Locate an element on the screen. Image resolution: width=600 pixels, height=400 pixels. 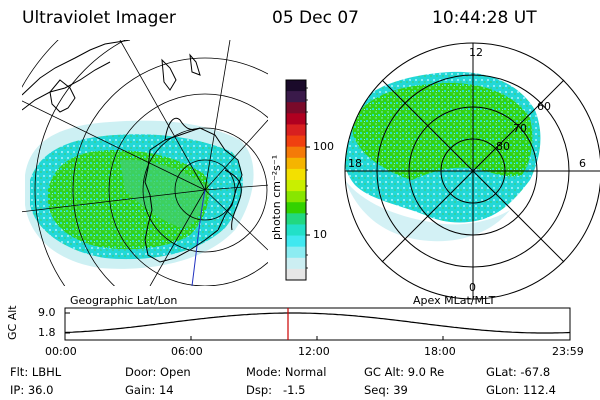
geo-coastline-north is located at coordinates (76, 75).